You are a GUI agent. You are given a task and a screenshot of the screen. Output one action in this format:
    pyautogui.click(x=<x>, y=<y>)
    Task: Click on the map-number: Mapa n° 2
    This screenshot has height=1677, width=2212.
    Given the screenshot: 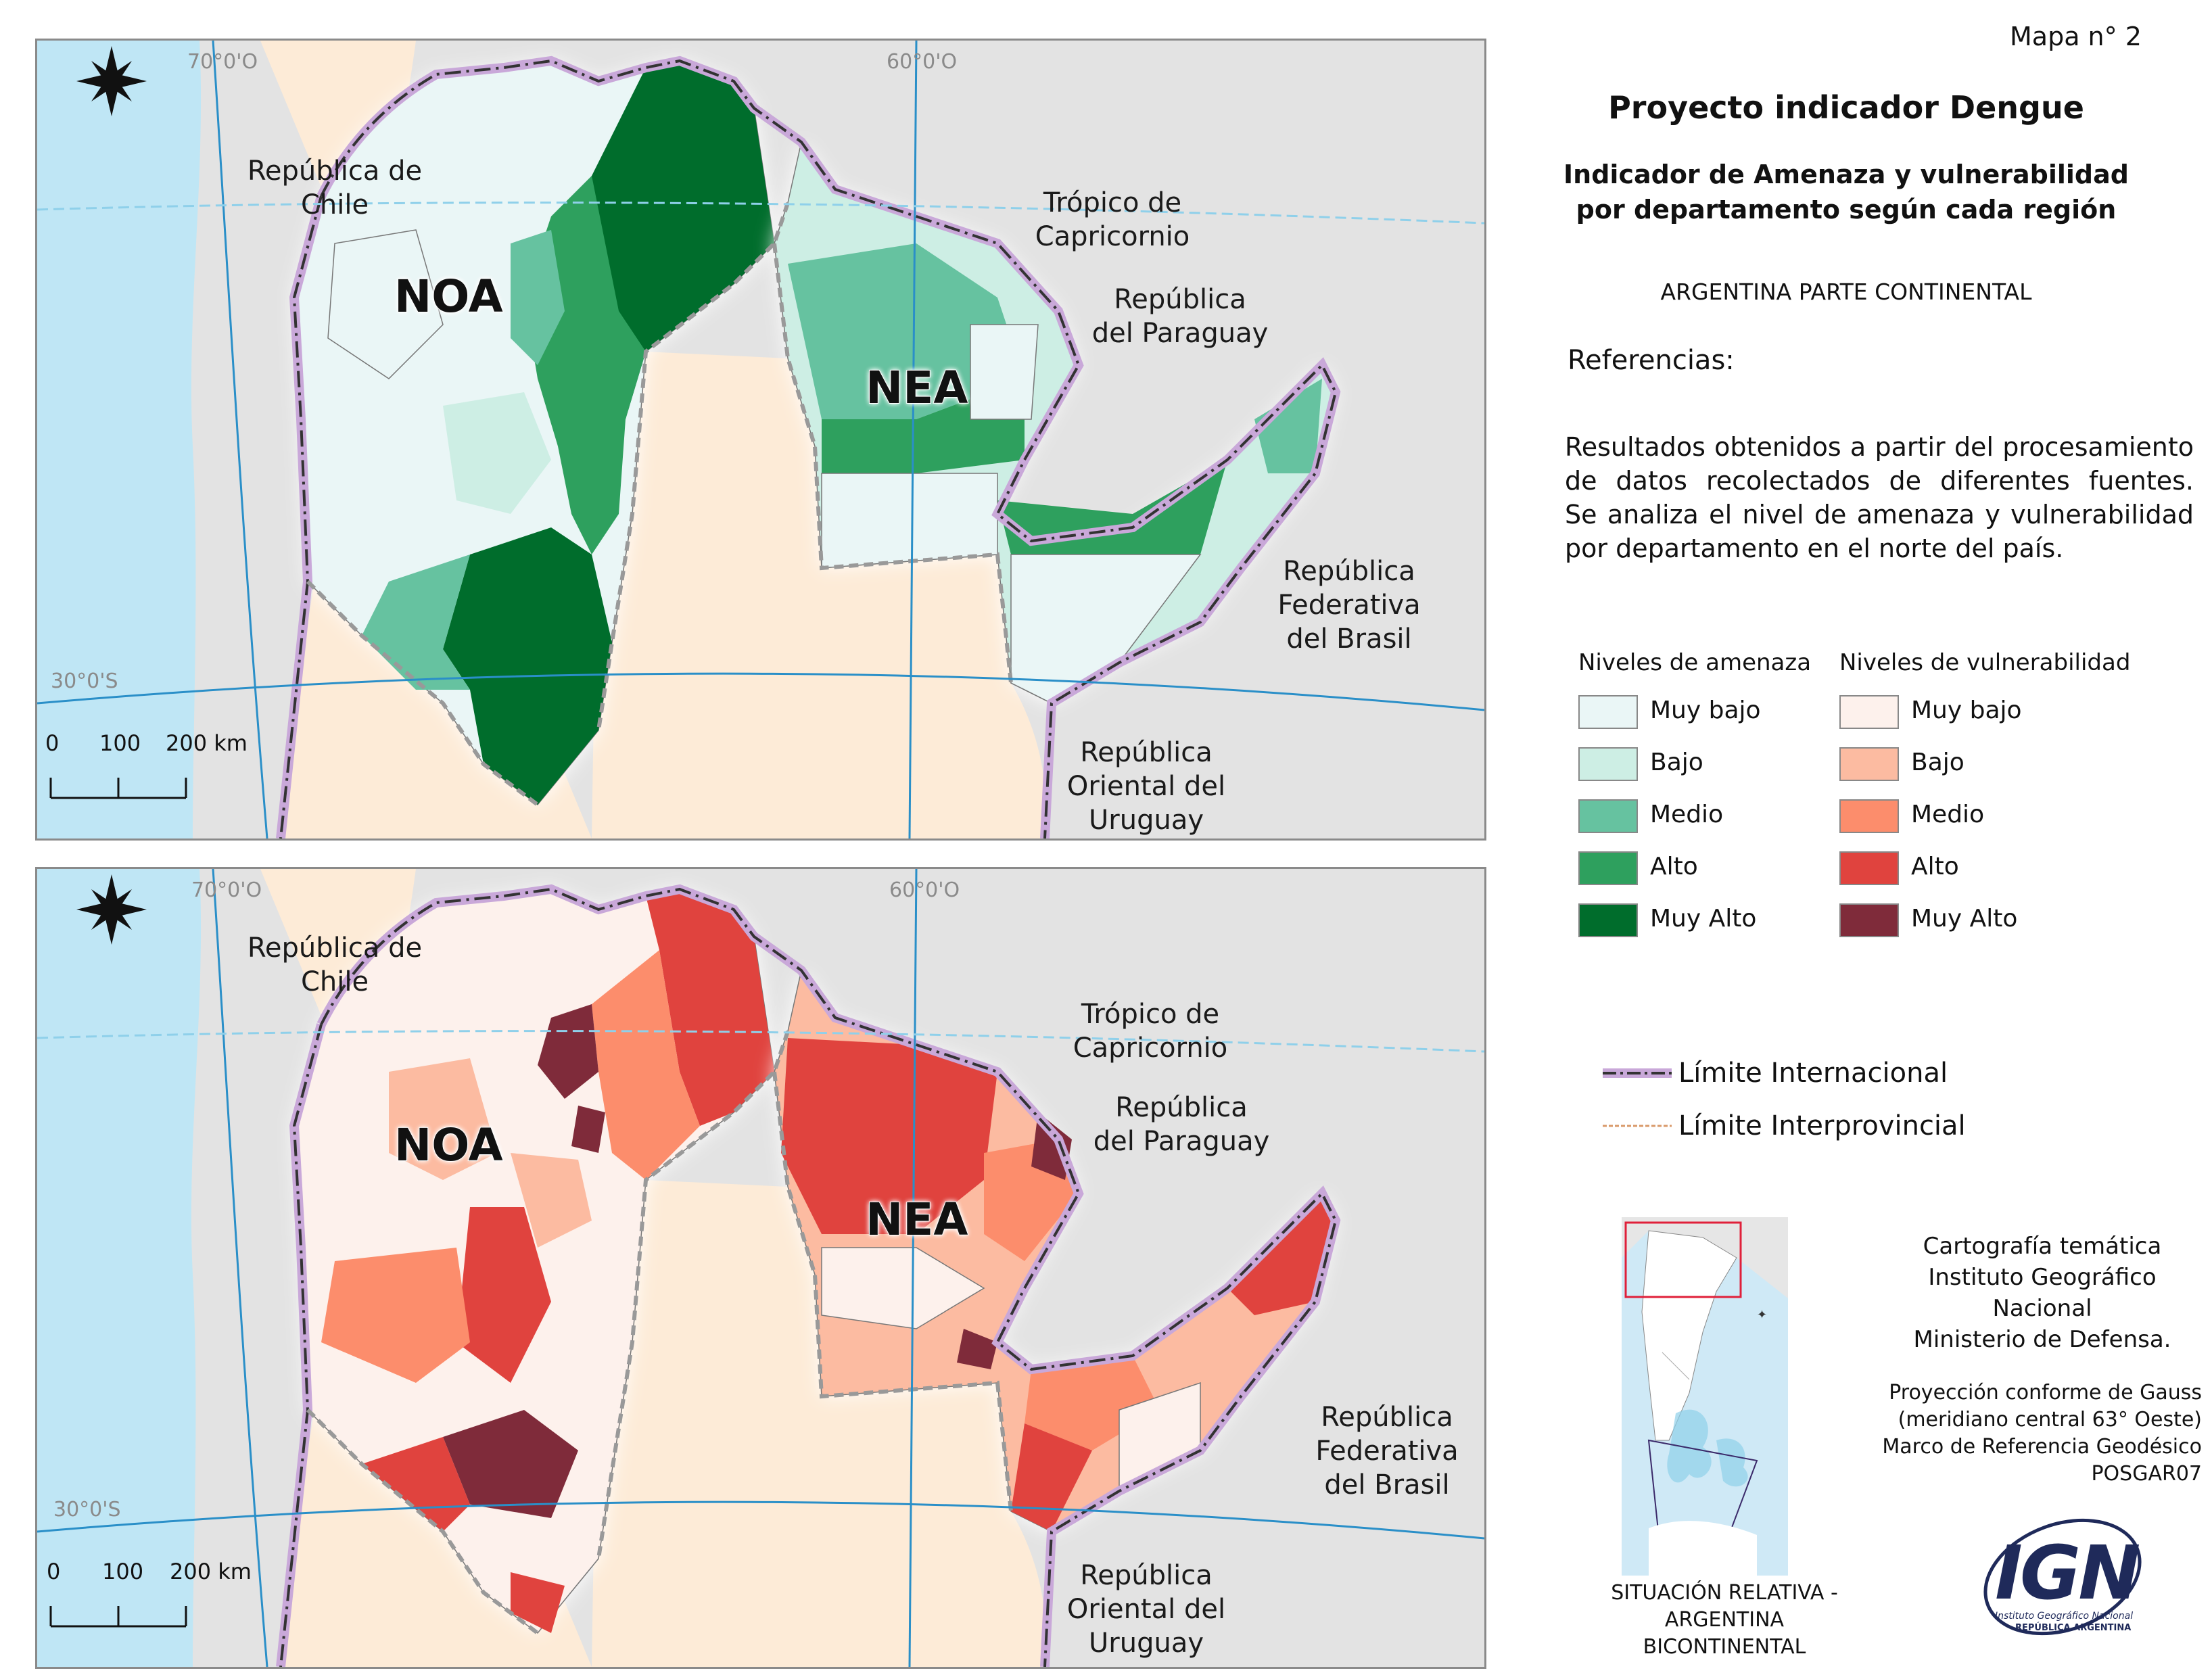 What is the action you would take?
    pyautogui.click(x=2076, y=37)
    